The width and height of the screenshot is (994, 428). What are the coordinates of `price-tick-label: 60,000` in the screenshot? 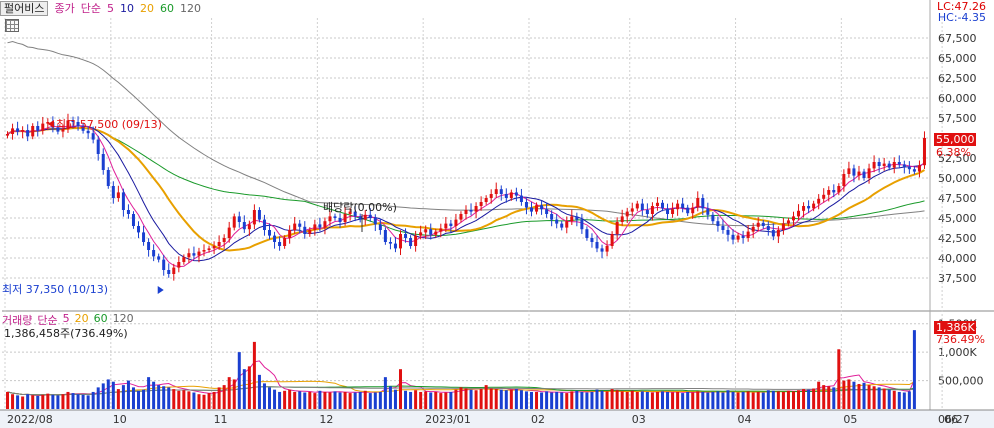 It's located at (957, 98).